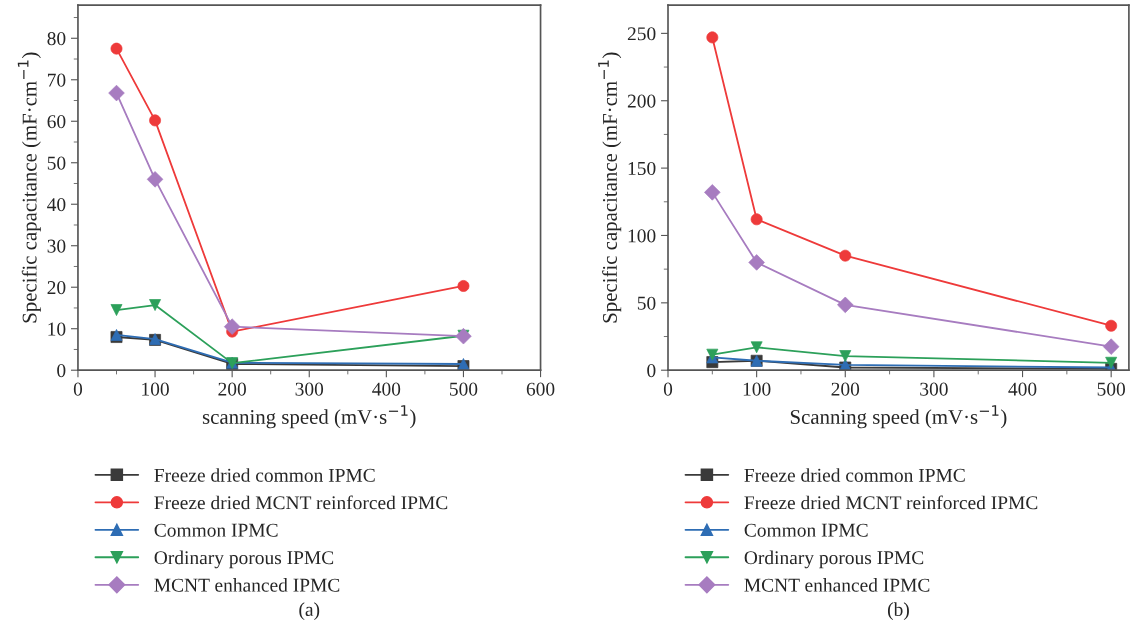 This screenshot has height=635, width=1138. Describe the element at coordinates (309, 611) in the screenshot. I see `text: (a)` at that location.